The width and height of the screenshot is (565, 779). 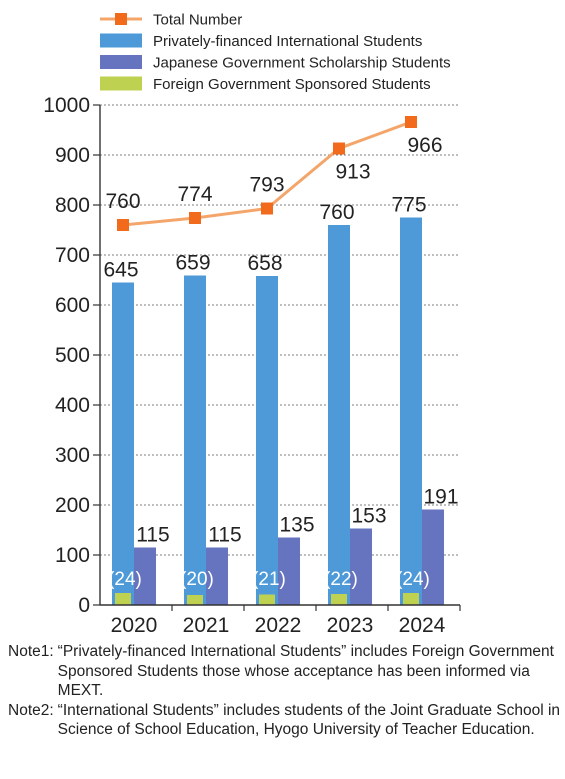 What do you see at coordinates (424, 145) in the screenshot?
I see `label-total: 966` at bounding box center [424, 145].